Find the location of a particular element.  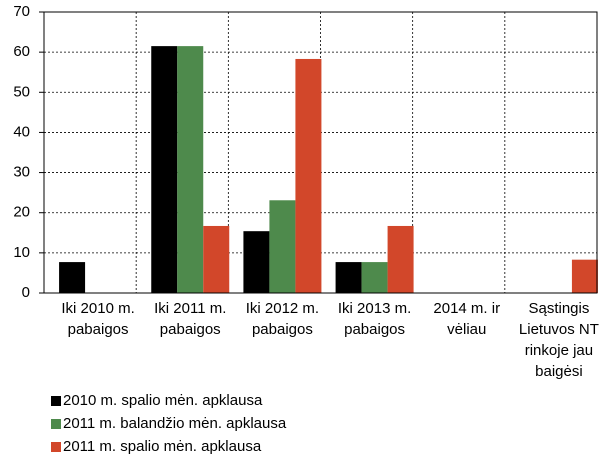

x-tick-label-line: 2014 m. ir is located at coordinates (466, 308).